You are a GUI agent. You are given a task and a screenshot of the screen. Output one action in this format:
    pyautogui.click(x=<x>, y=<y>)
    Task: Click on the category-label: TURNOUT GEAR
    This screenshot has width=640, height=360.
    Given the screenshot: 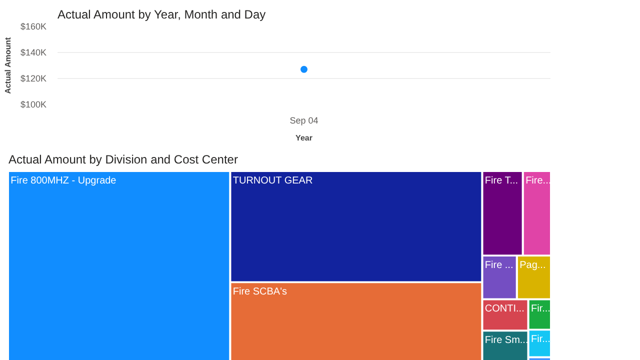 What is the action you would take?
    pyautogui.click(x=272, y=180)
    